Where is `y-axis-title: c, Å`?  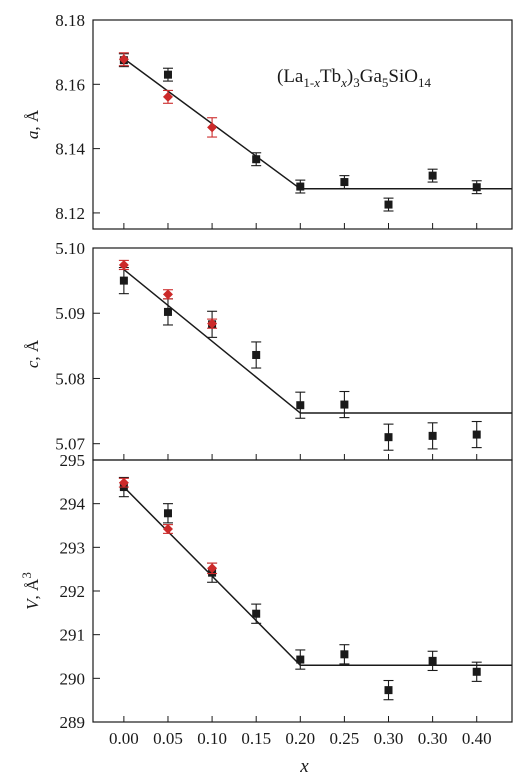
y-axis-title: c, Å is located at coordinates (32, 353).